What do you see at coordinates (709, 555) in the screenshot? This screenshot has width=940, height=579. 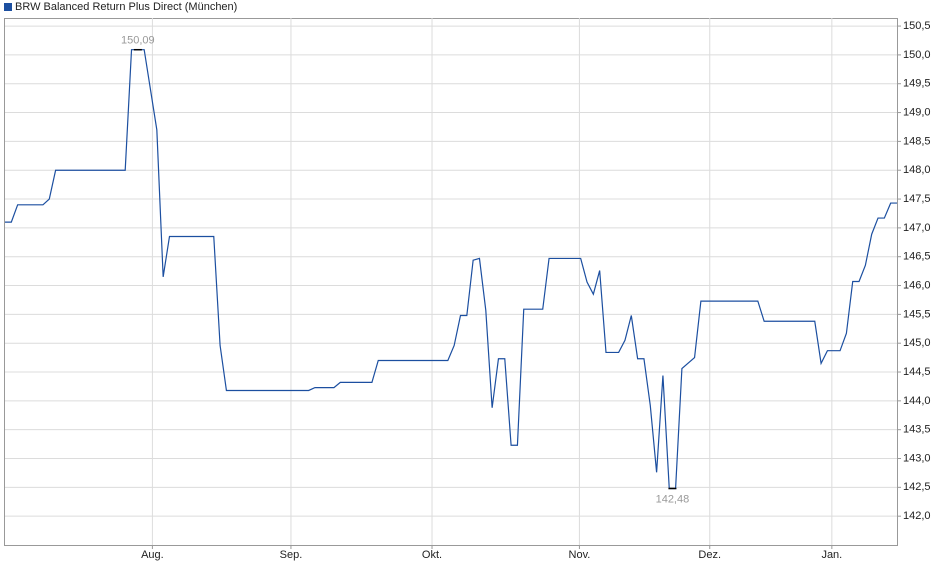 I see `x-tick-label: Dez.` at bounding box center [709, 555].